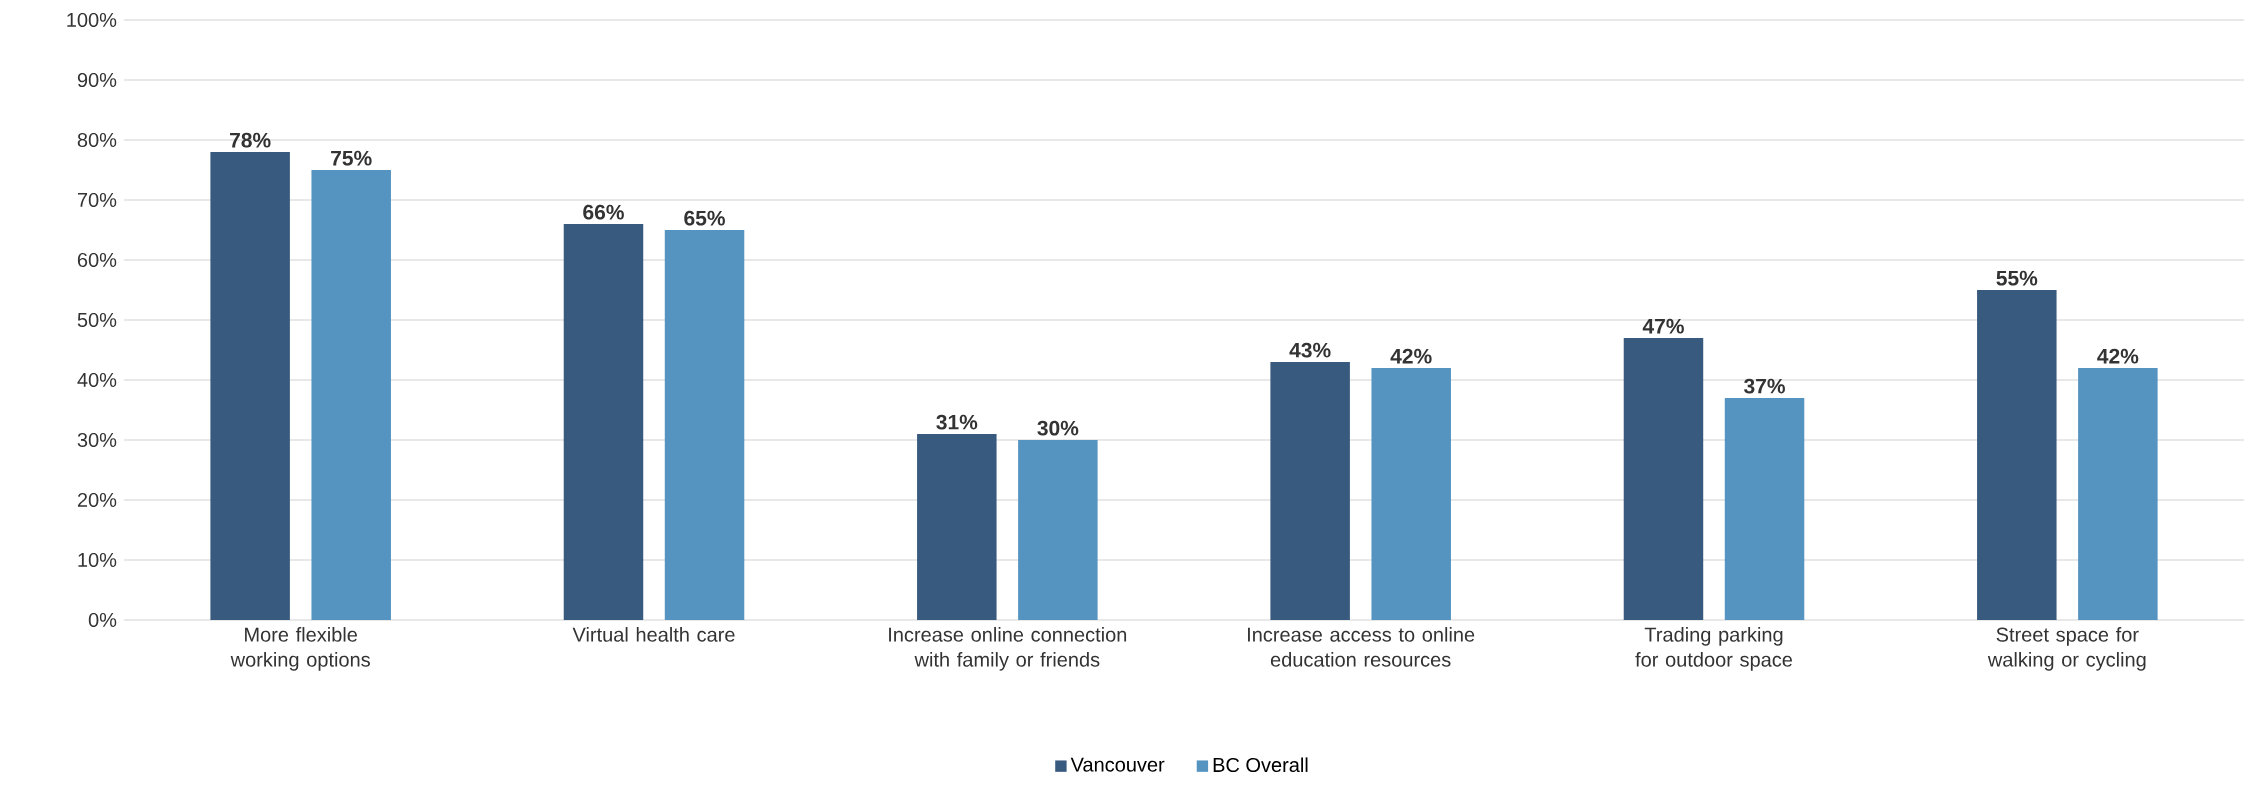 Image resolution: width=2259 pixels, height=796 pixels. I want to click on y-tick-label: 40%, so click(97, 380).